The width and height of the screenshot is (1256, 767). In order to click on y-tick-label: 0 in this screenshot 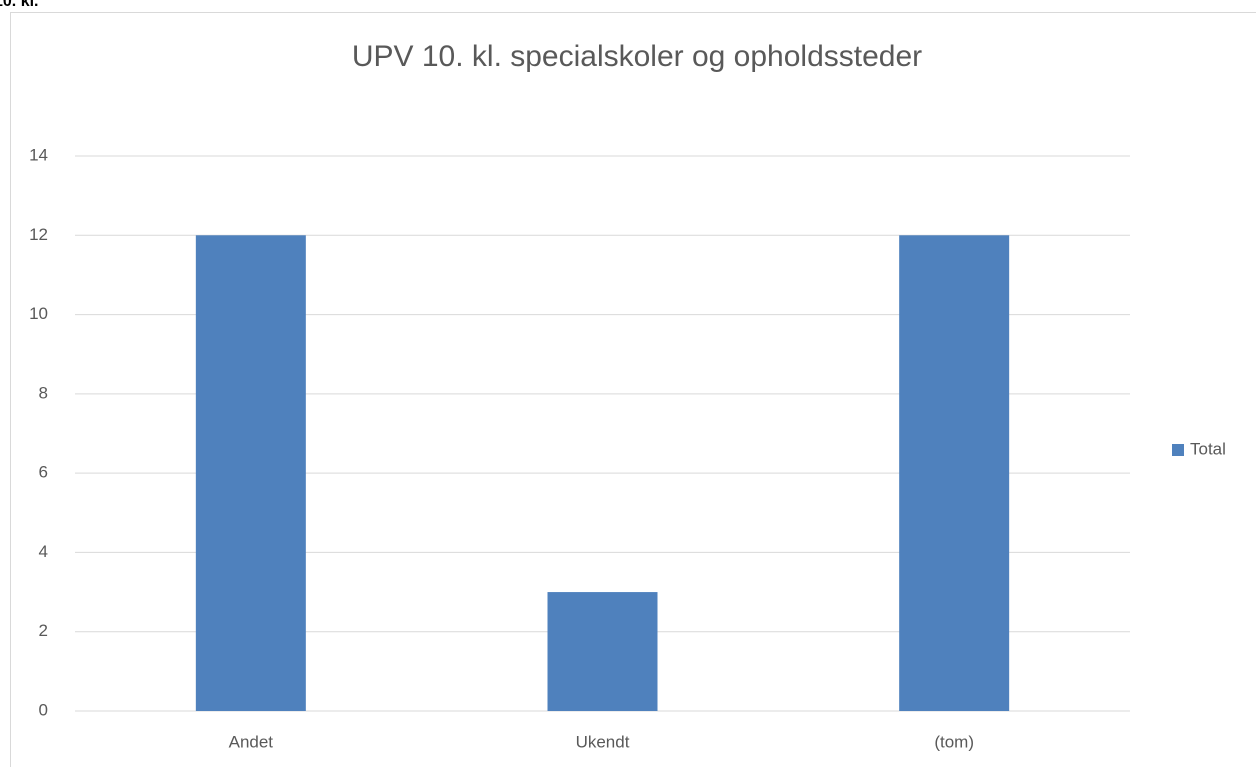, I will do `click(43, 709)`.